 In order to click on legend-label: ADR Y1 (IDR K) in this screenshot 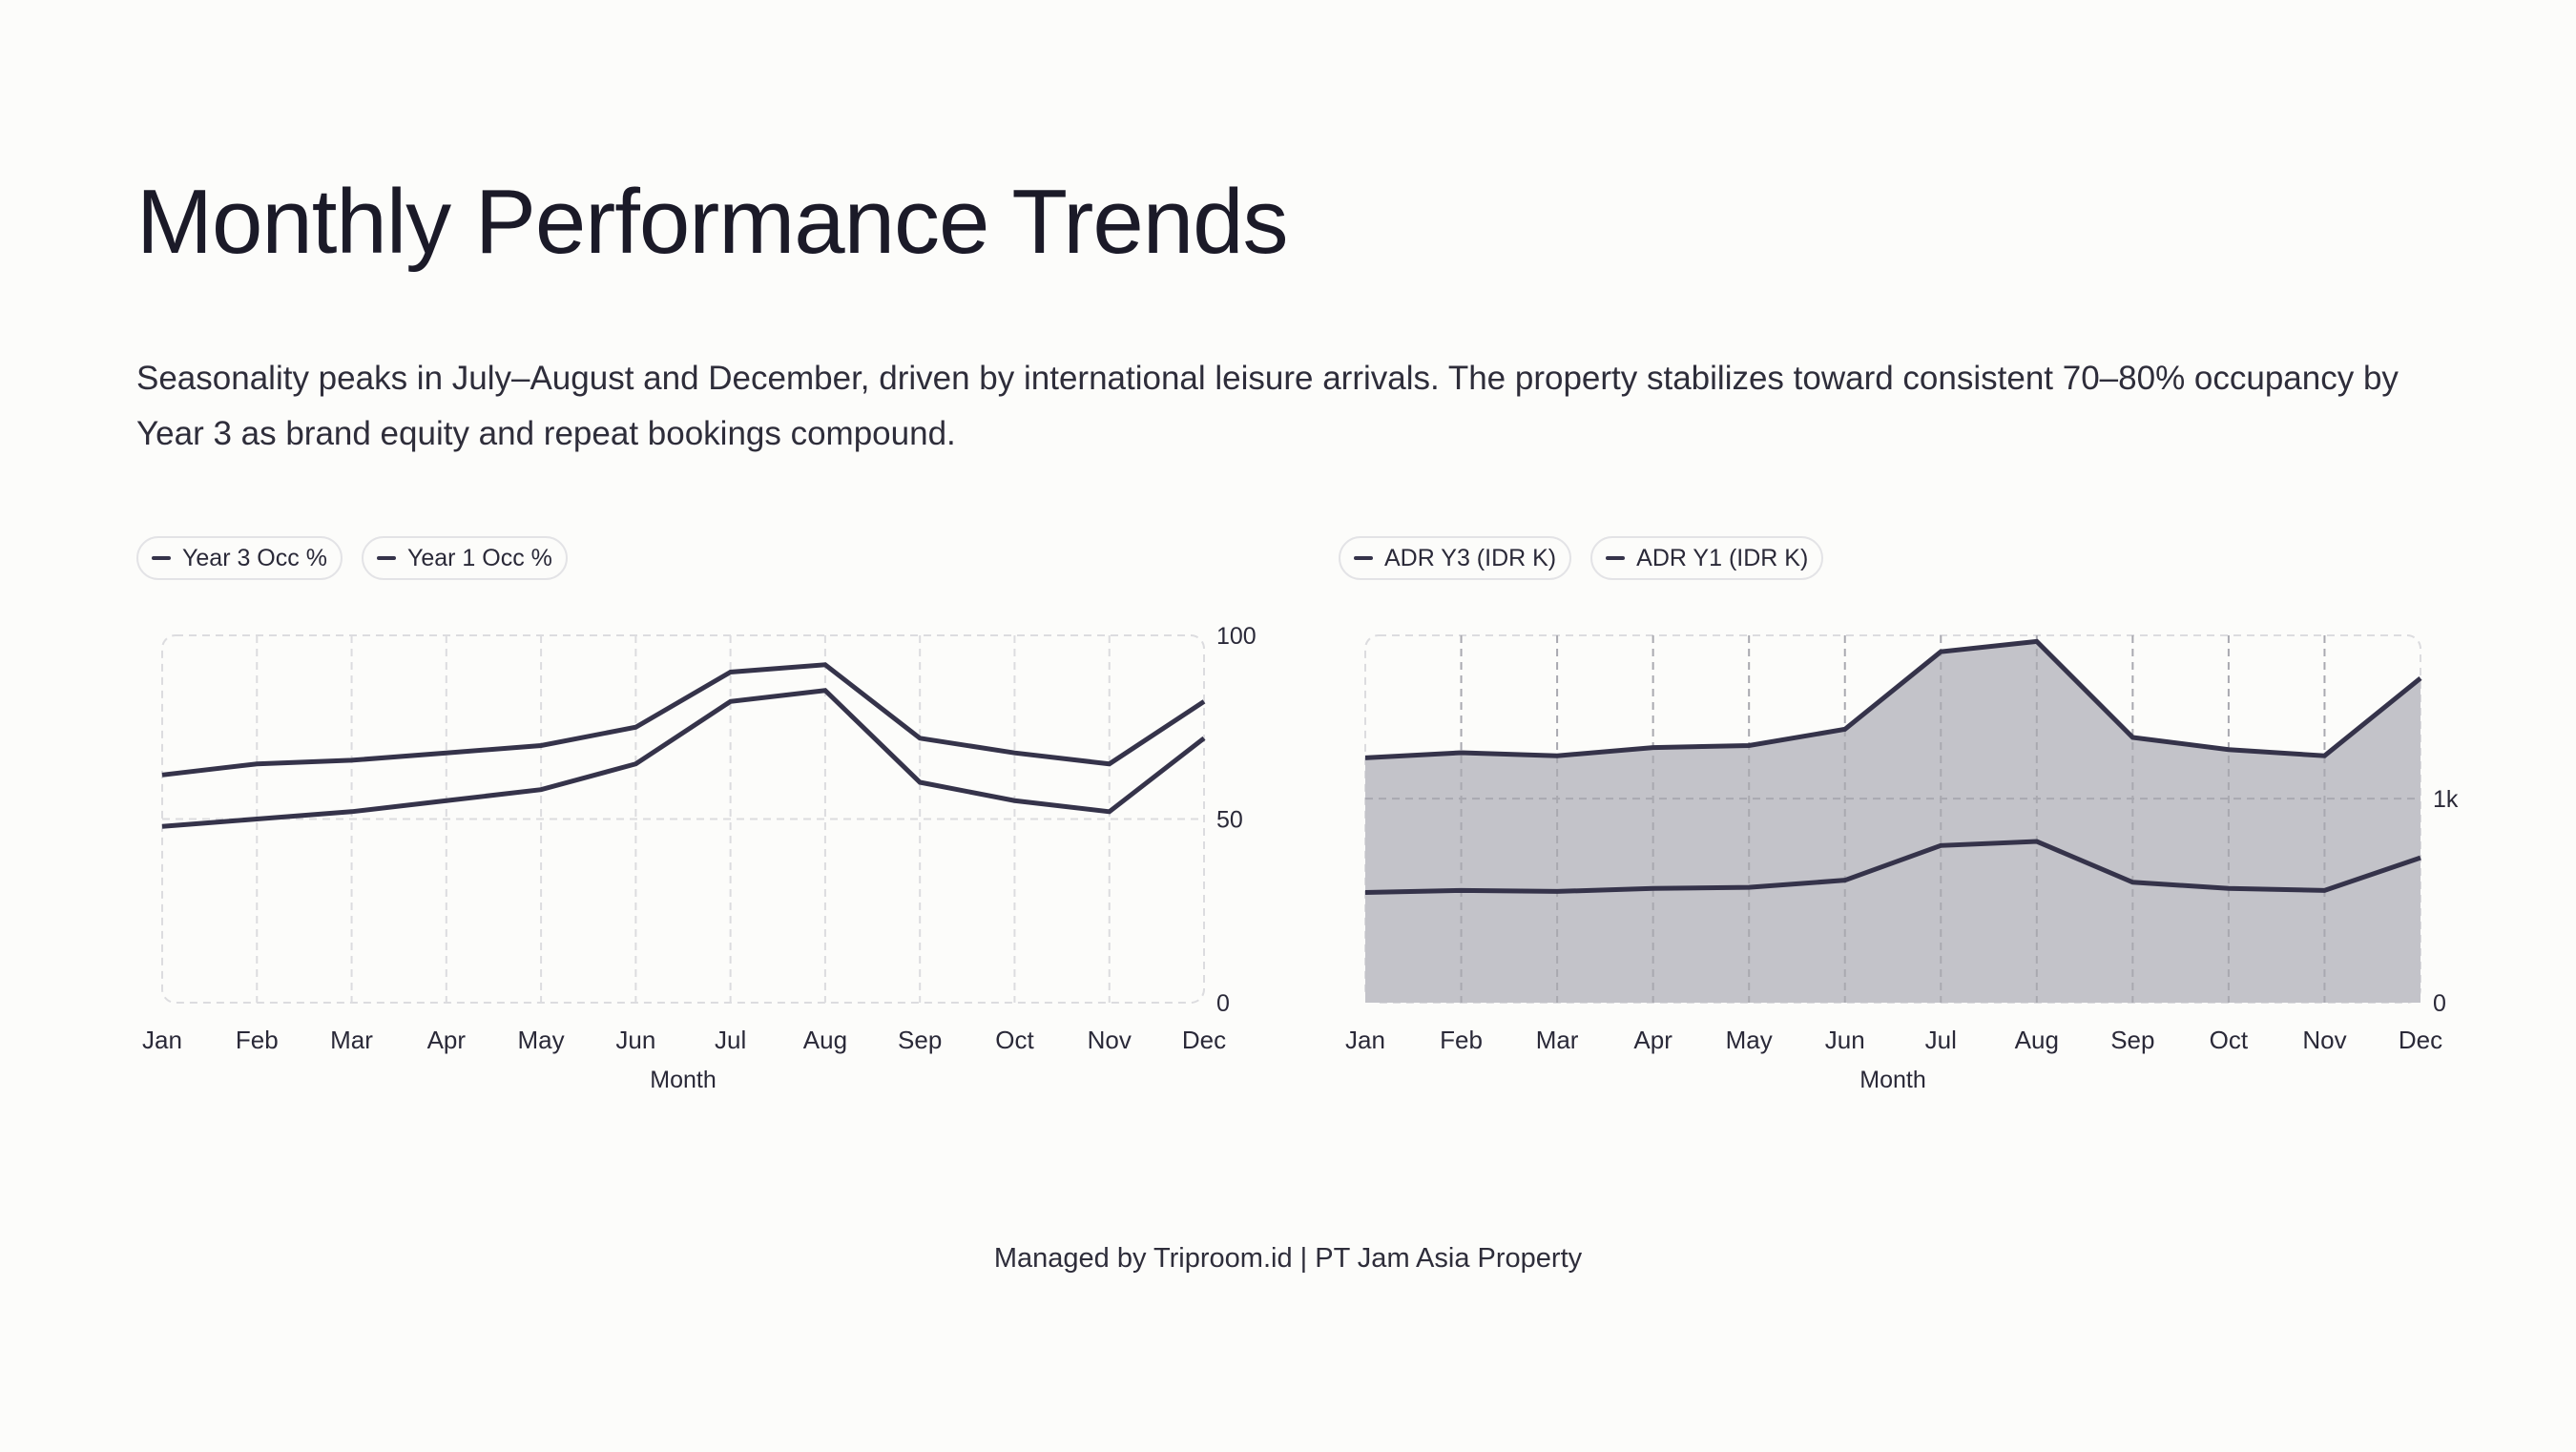, I will do `click(1722, 558)`.